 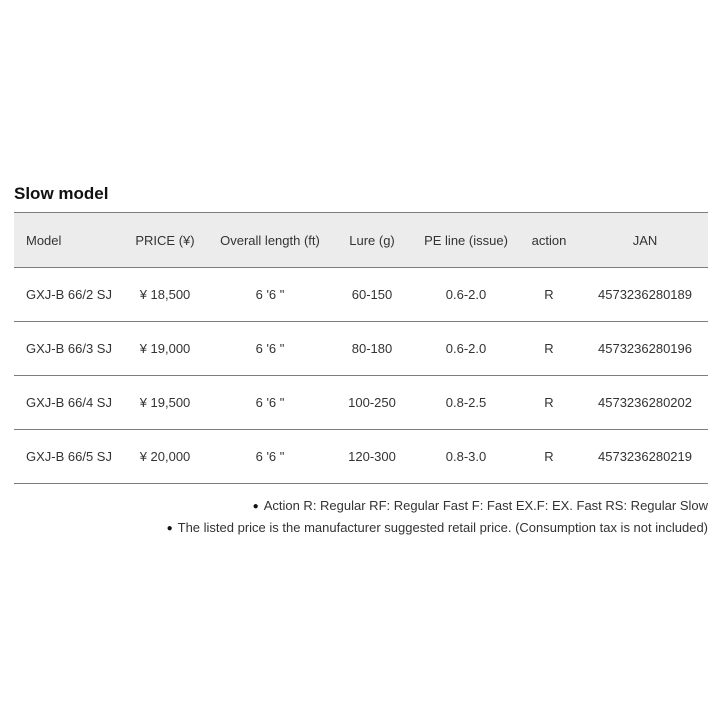 What do you see at coordinates (466, 456) in the screenshot?
I see `cell-pe-line: 0.8-3.0` at bounding box center [466, 456].